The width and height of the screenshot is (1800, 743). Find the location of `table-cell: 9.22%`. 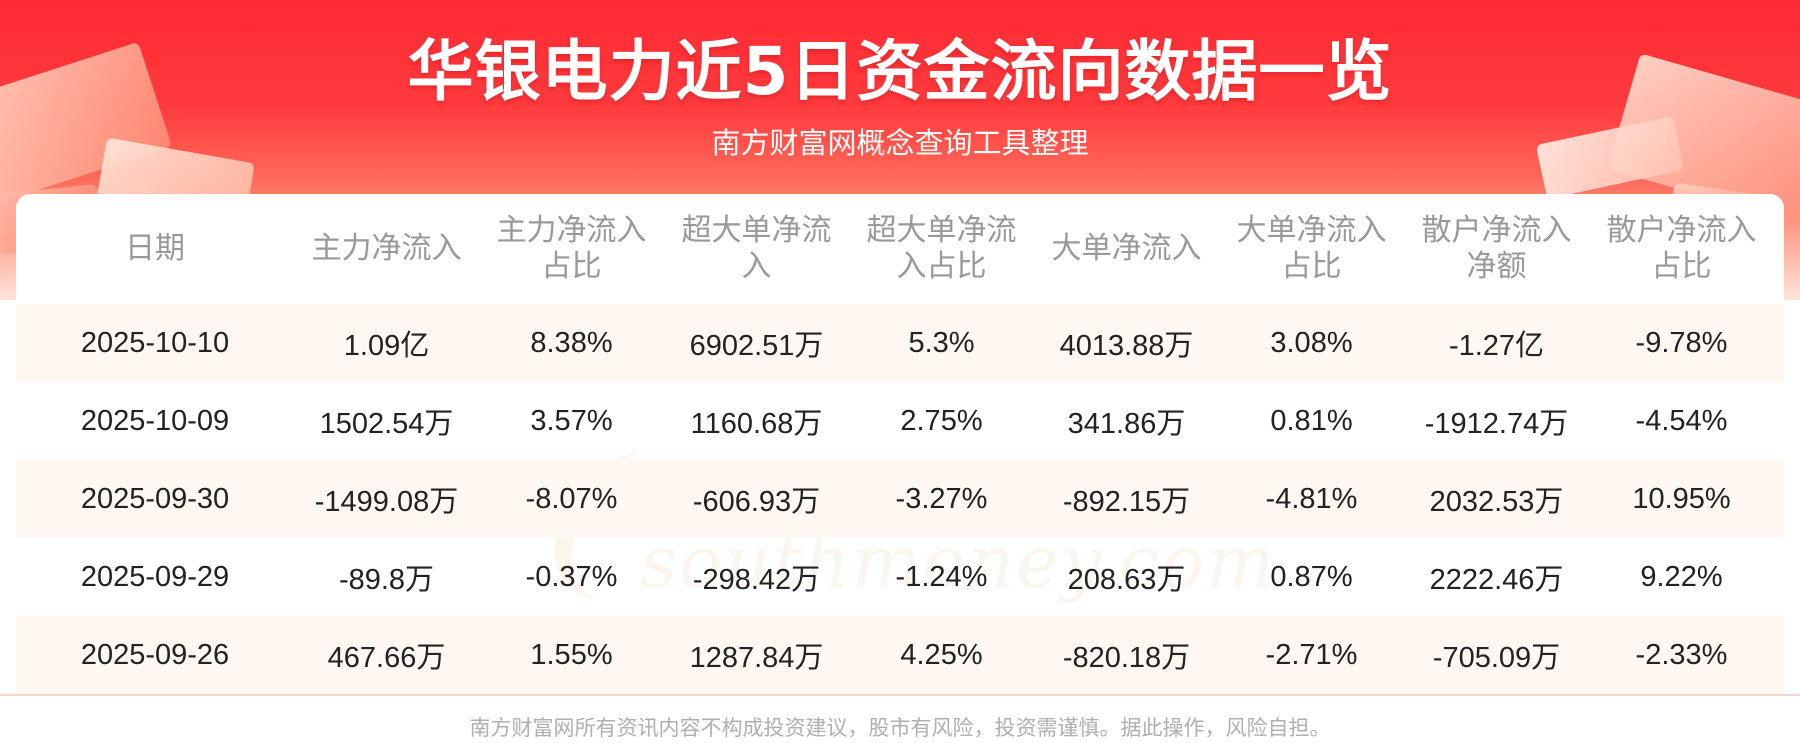

table-cell: 9.22% is located at coordinates (1681, 576).